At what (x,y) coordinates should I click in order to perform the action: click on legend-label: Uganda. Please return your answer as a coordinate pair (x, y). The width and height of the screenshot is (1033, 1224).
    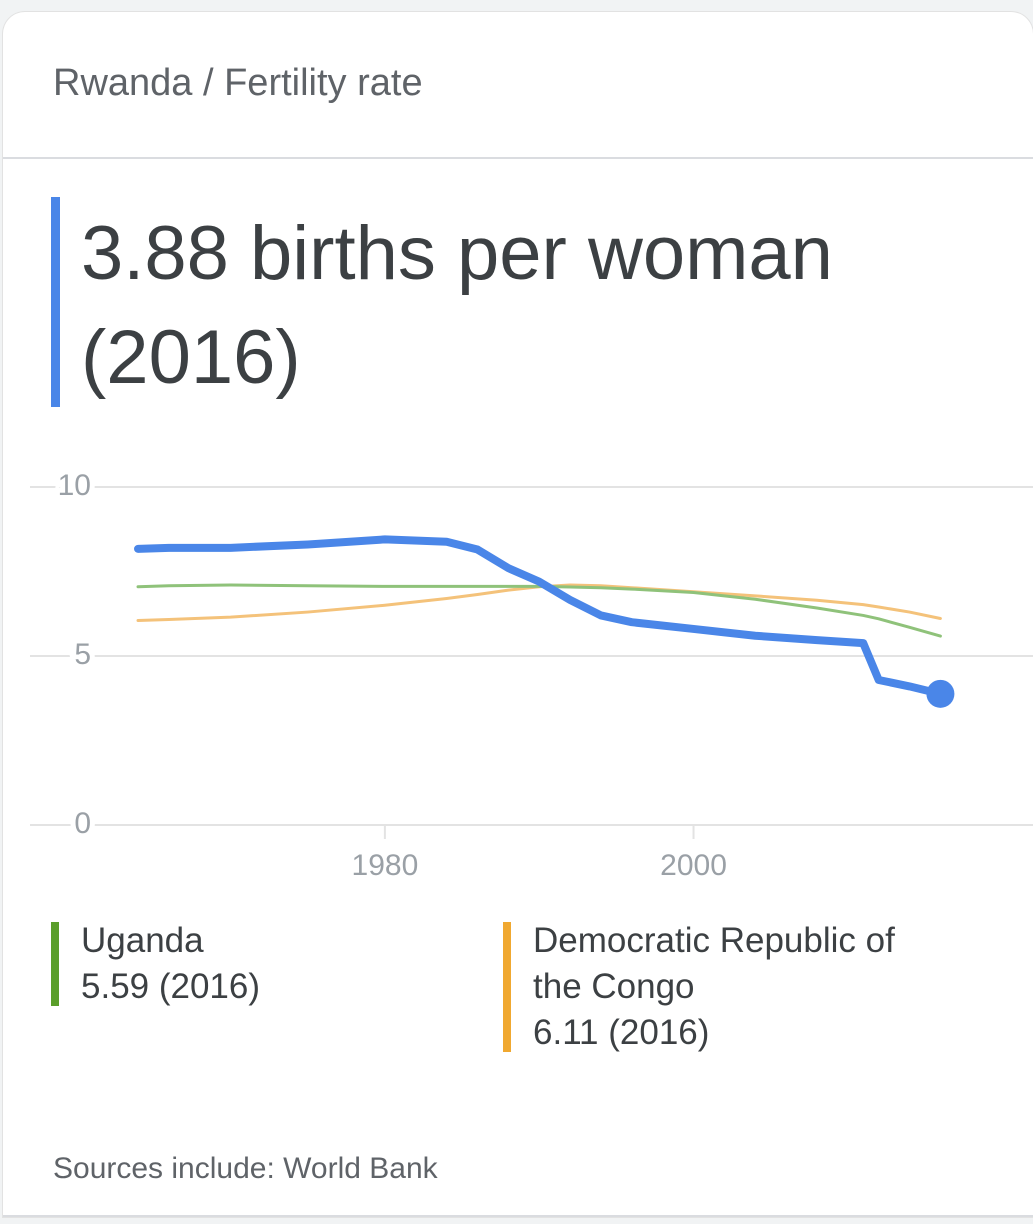
    Looking at the image, I should click on (142, 940).